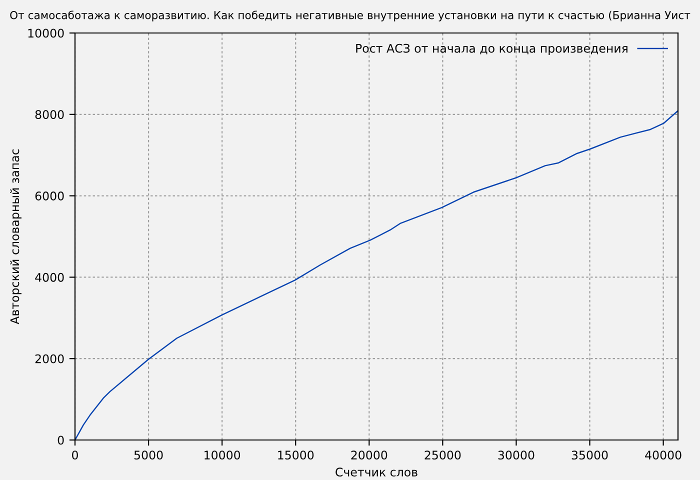 The height and width of the screenshot is (480, 700). What do you see at coordinates (148, 455) in the screenshot?
I see `x-tick-label: 5000` at bounding box center [148, 455].